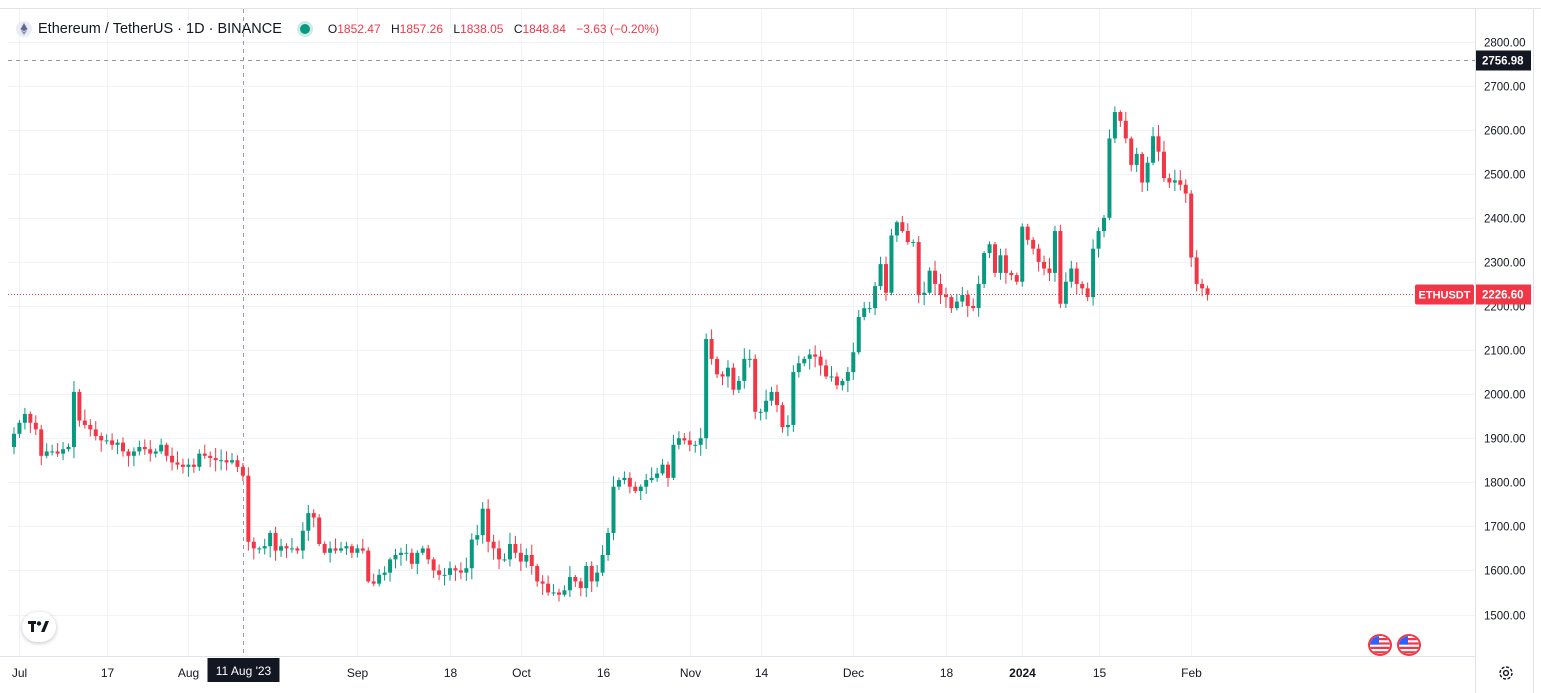 Image resolution: width=1541 pixels, height=693 pixels. What do you see at coordinates (39, 627) in the screenshot?
I see `tradingview-logo-icon` at bounding box center [39, 627].